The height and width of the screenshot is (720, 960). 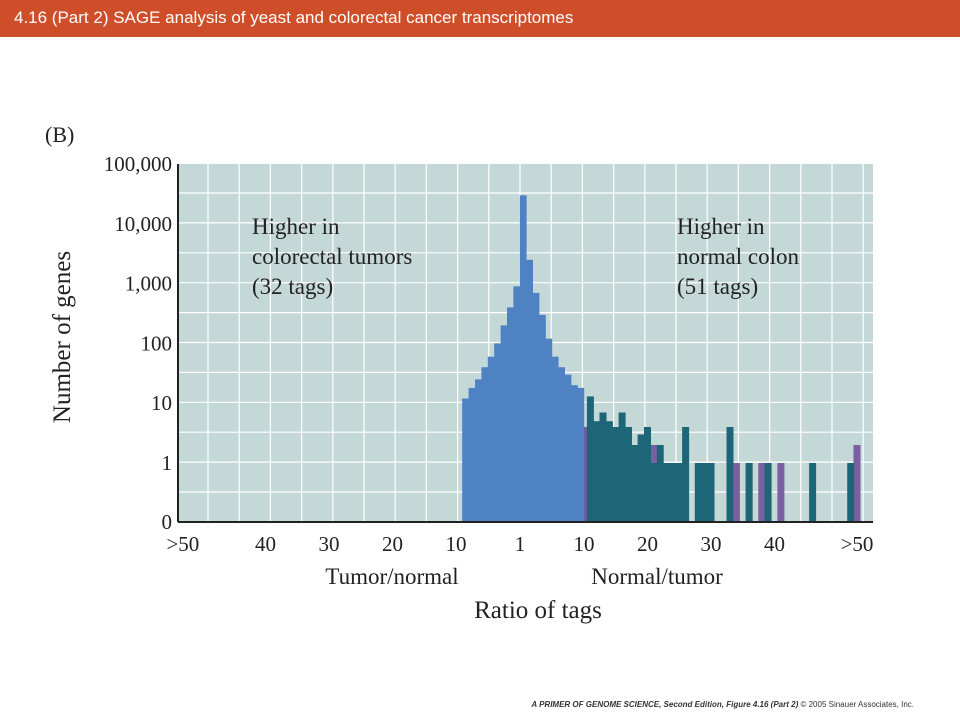 I want to click on footer-copyright: © 2005 Sinauer Associates, Inc., so click(x=857, y=704).